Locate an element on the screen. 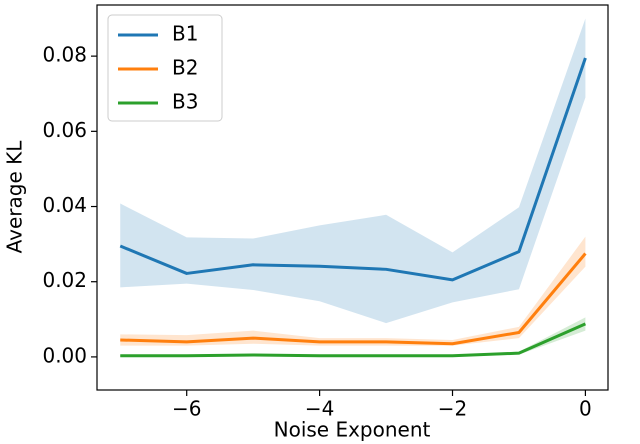 This screenshot has width=640, height=444. line is located at coordinates (353, 340).